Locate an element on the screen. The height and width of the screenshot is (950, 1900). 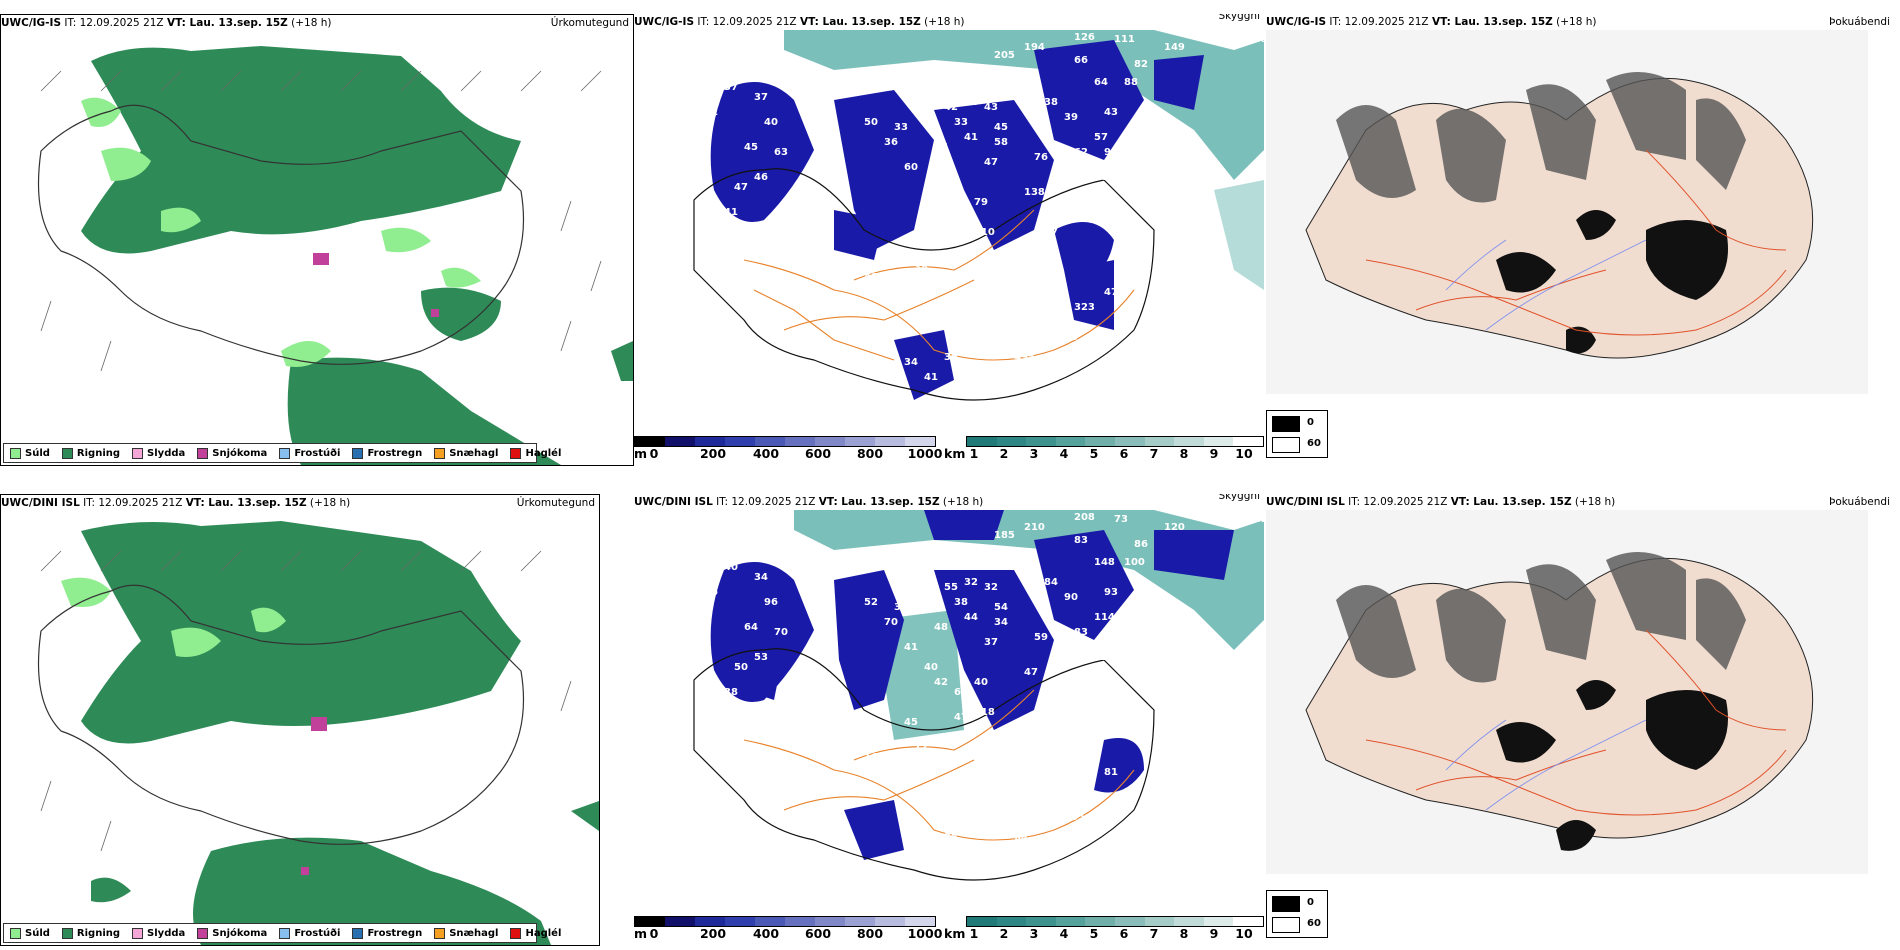
ceiling-value-label: 83 is located at coordinates (1081, 632).